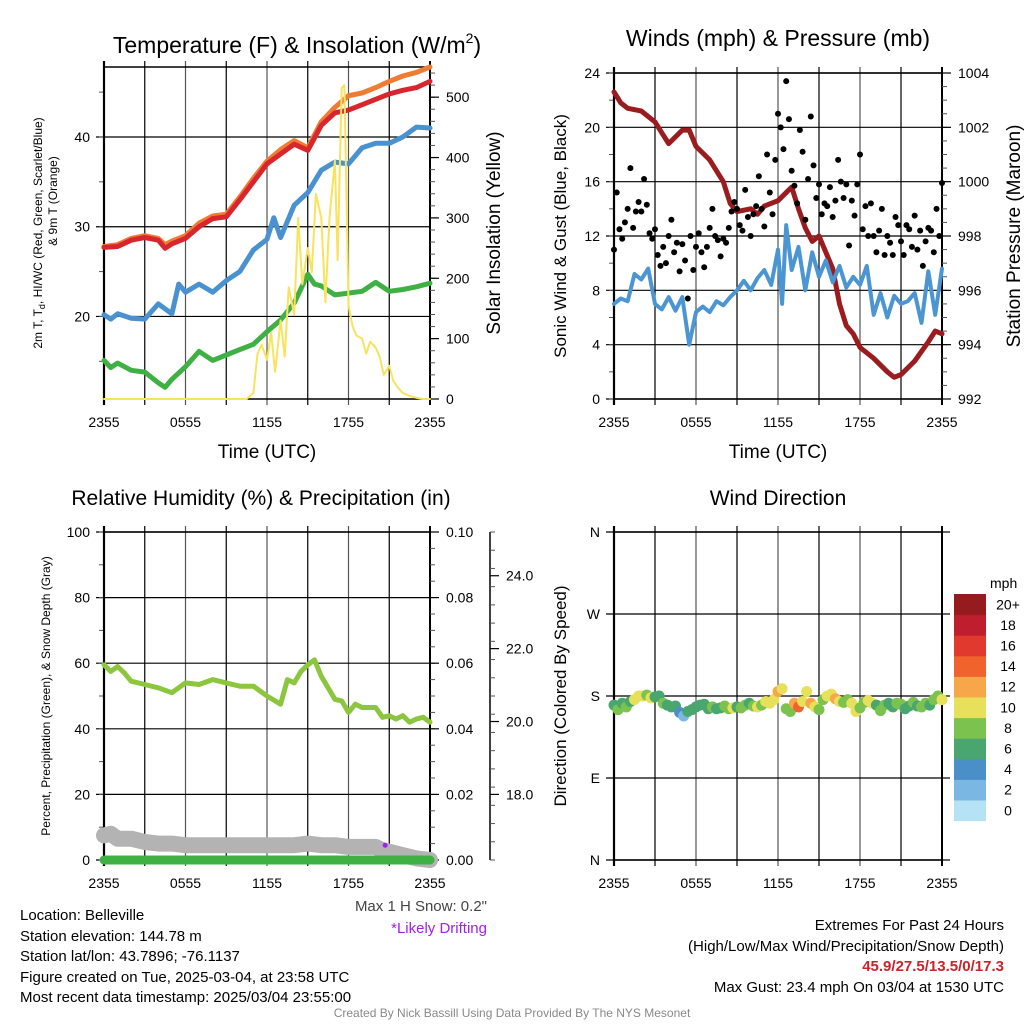 The height and width of the screenshot is (1024, 1024). Describe the element at coordinates (79, 532) in the screenshot. I see `y-tick-label: 100` at that location.